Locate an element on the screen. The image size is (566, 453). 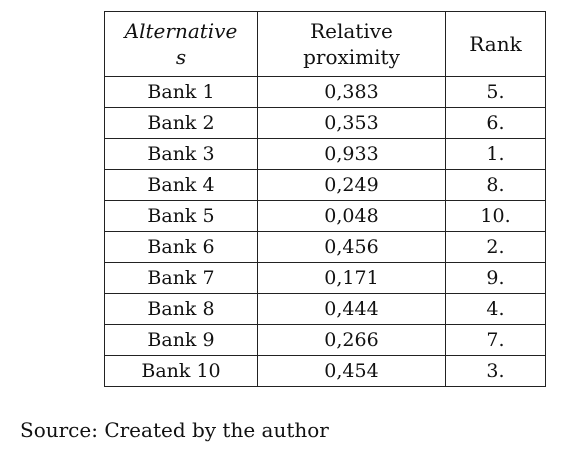
cell-rank: 3. is located at coordinates (495, 371).